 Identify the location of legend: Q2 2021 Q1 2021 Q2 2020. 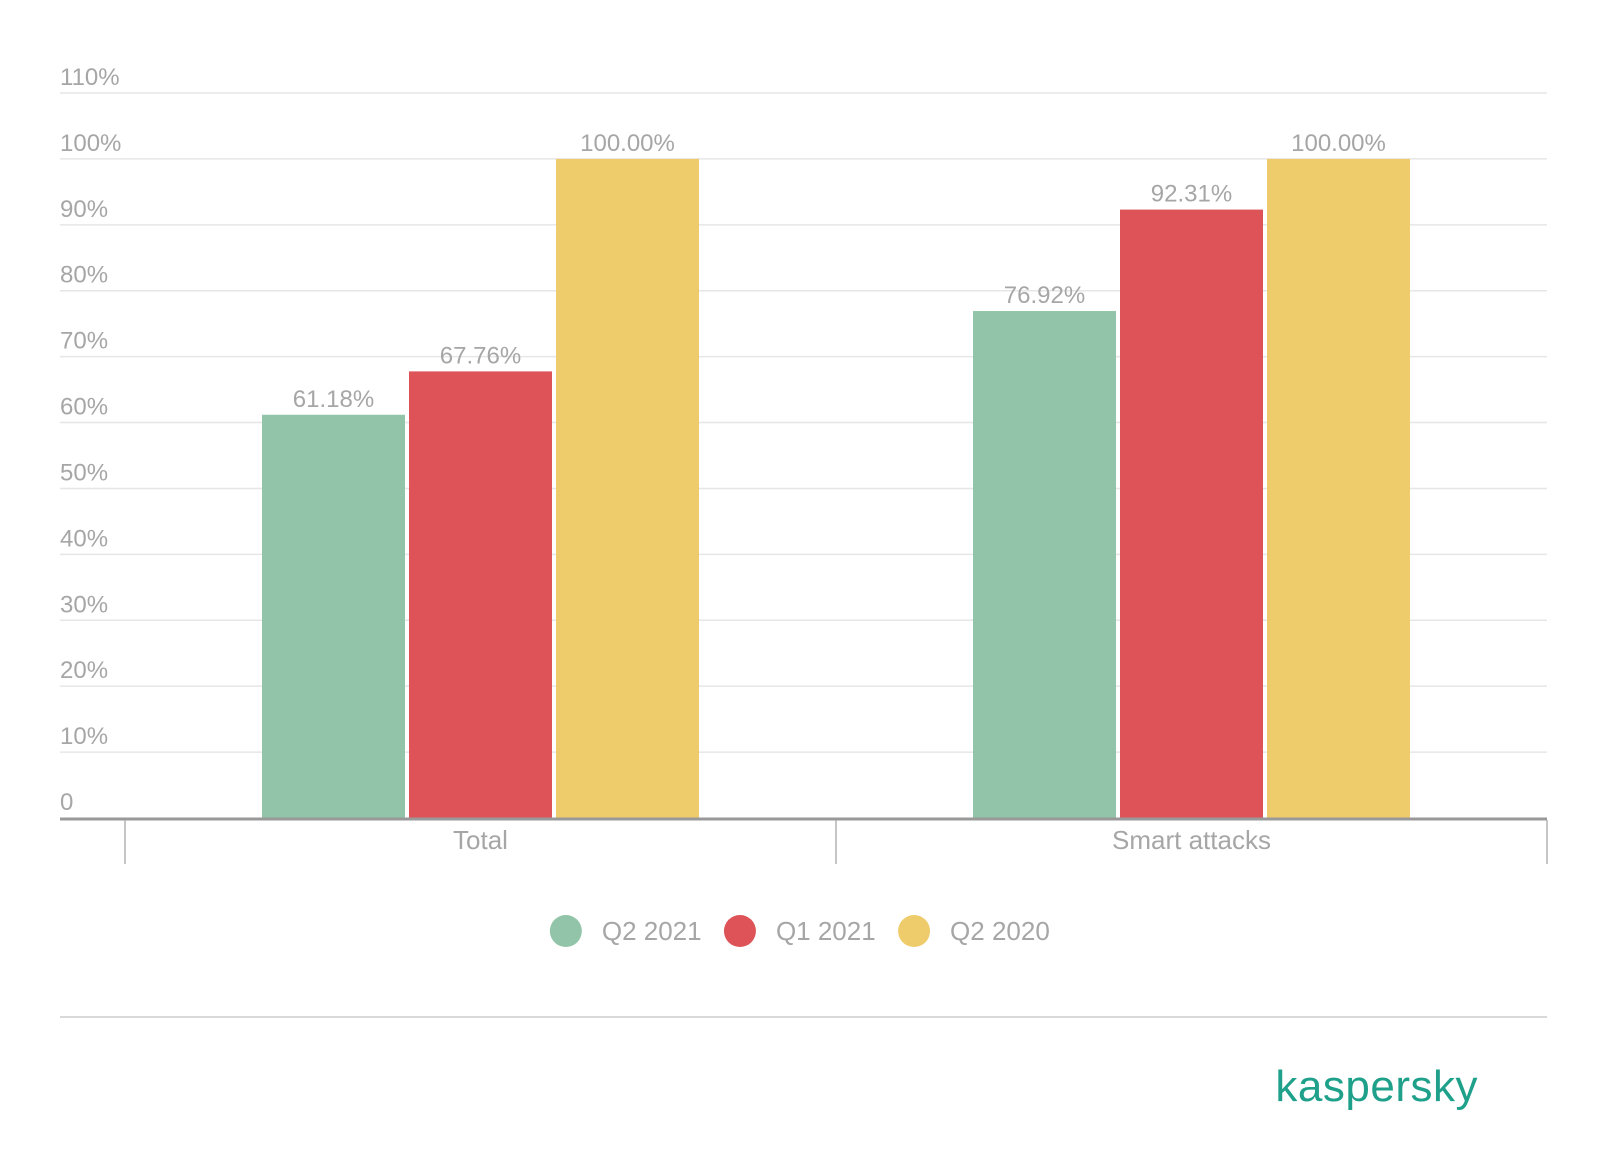
(799, 931).